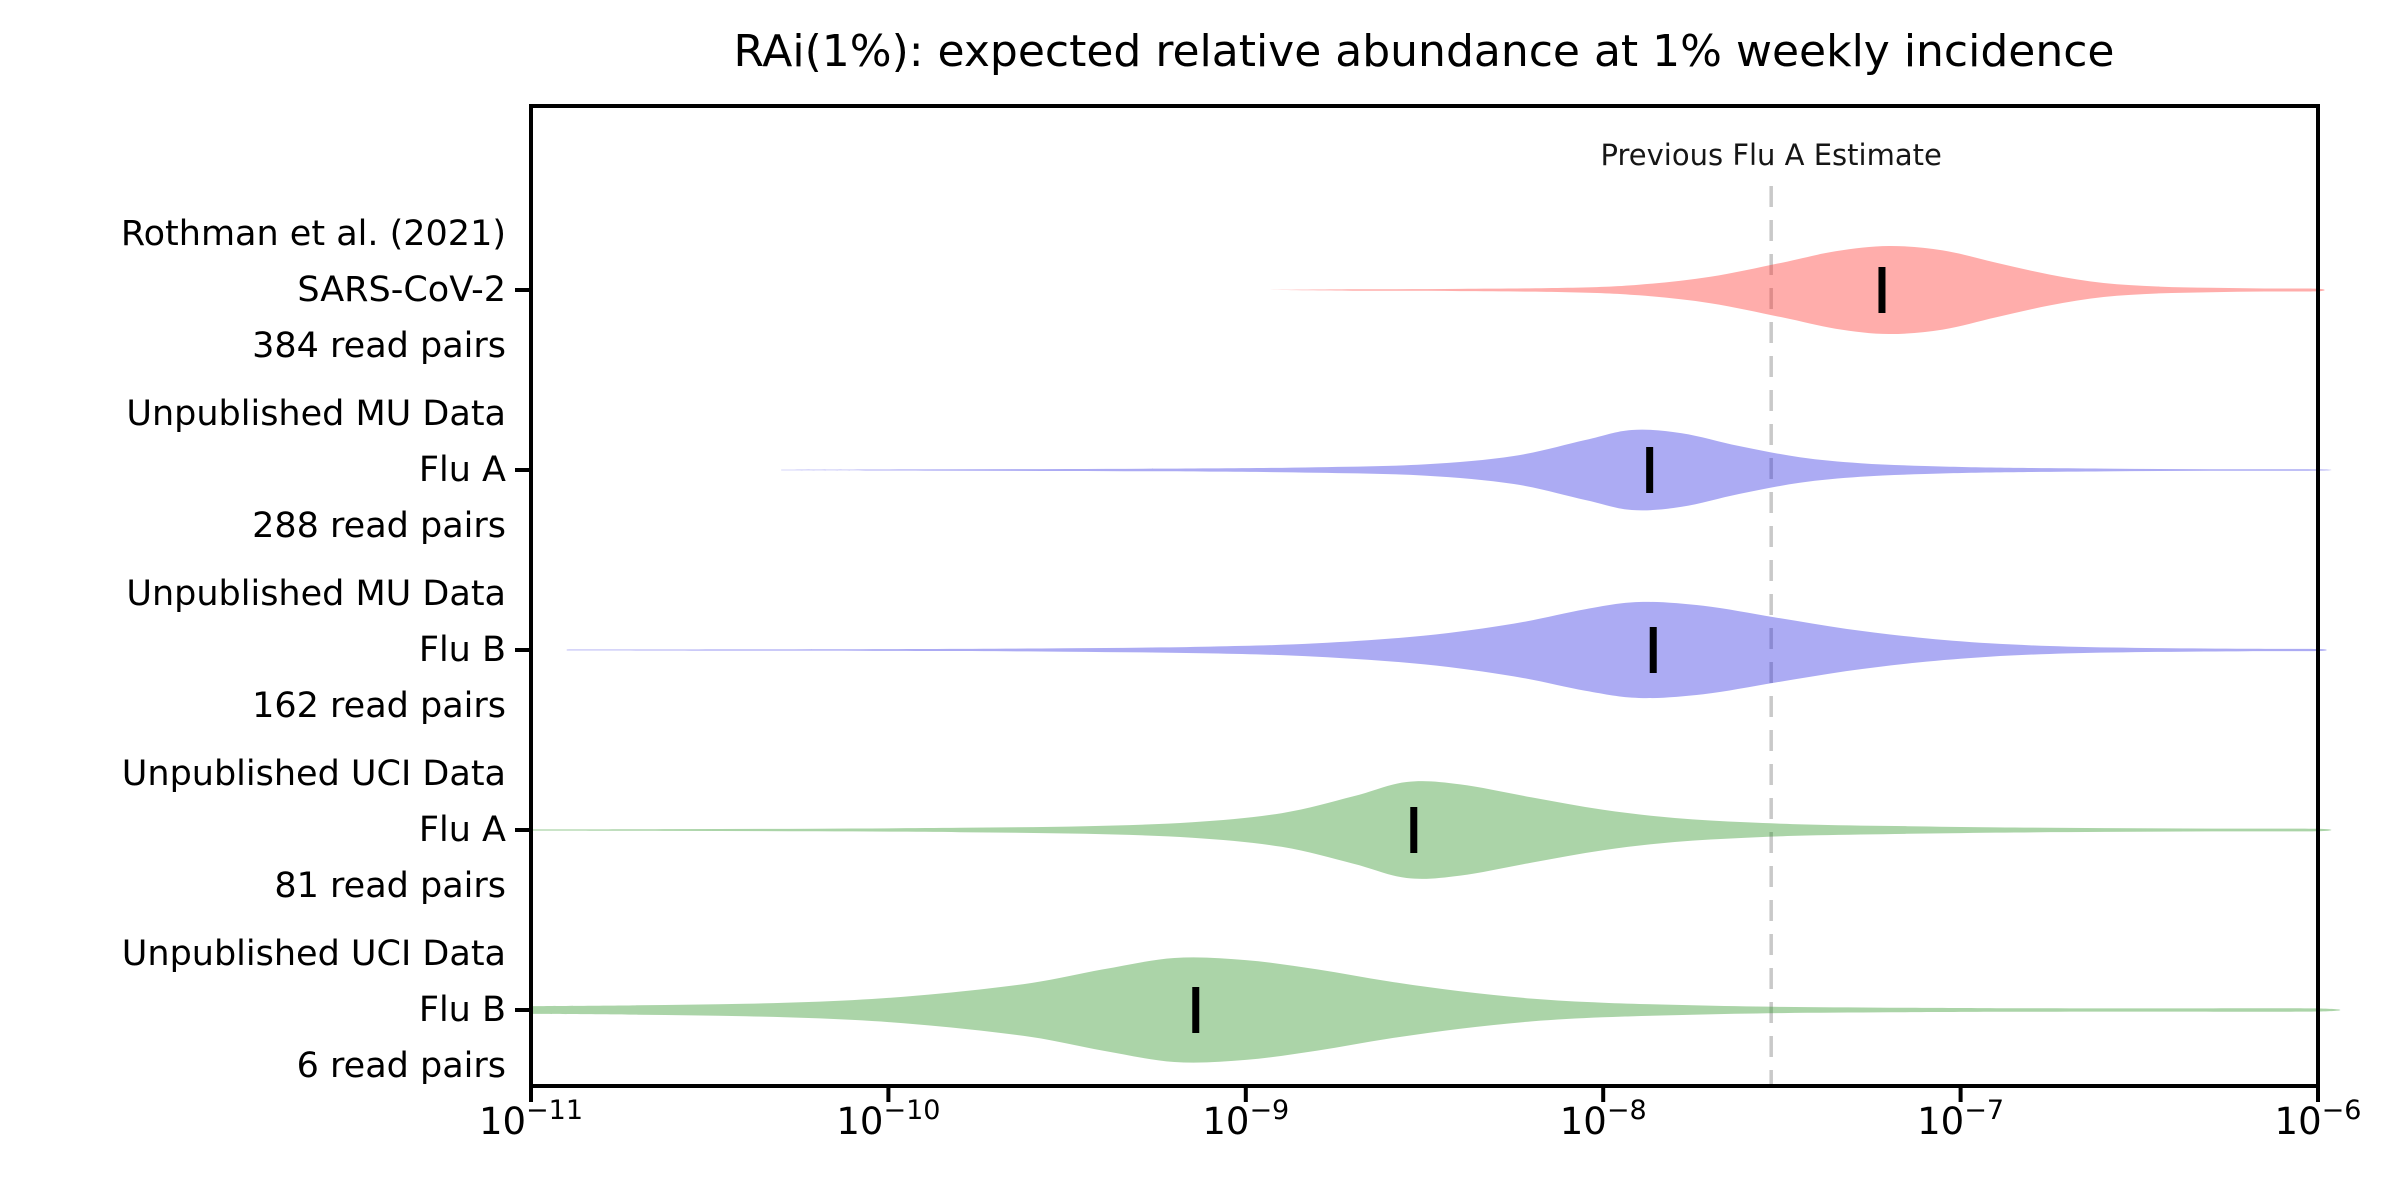 This screenshot has height=1200, width=2400. I want to click on y-category-label-line: Rothman et al. (2021), so click(313, 234).